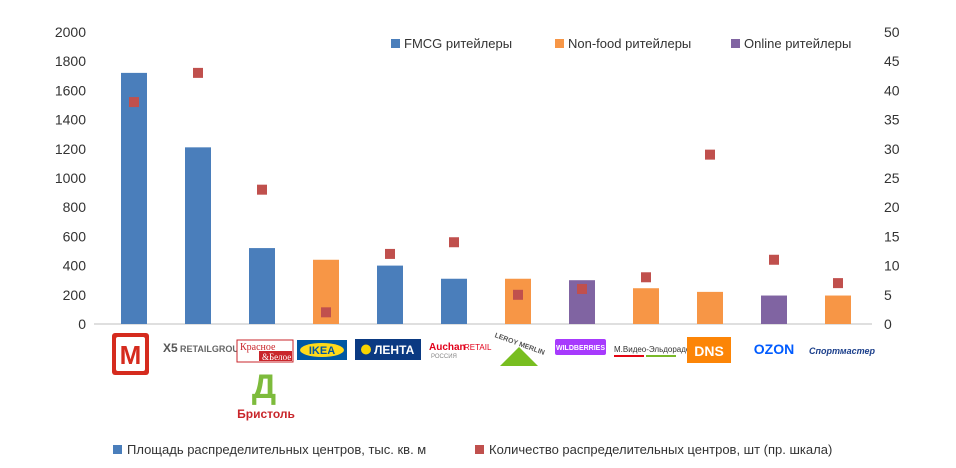 The width and height of the screenshot is (956, 468). Describe the element at coordinates (892, 149) in the screenshot. I see `y-right-tick-label: 30` at that location.